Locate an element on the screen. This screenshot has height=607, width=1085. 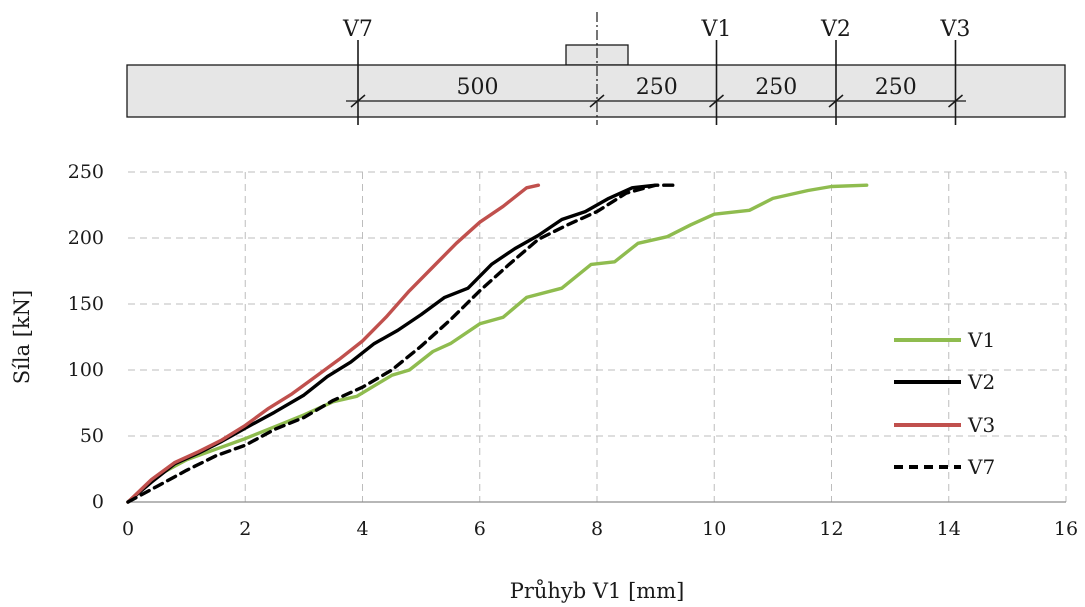
legend-label-v1: V1 is located at coordinates (981, 340).